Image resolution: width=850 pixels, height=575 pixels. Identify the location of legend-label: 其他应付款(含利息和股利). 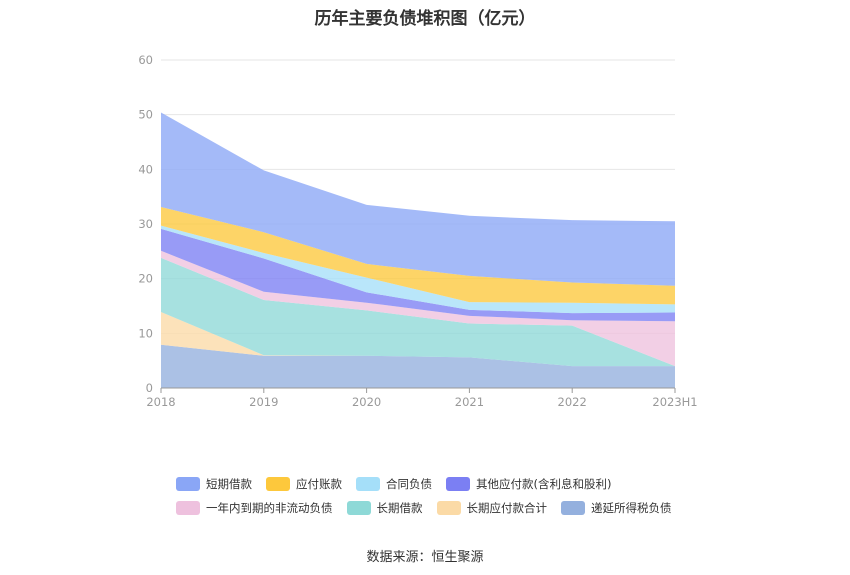
(544, 484).